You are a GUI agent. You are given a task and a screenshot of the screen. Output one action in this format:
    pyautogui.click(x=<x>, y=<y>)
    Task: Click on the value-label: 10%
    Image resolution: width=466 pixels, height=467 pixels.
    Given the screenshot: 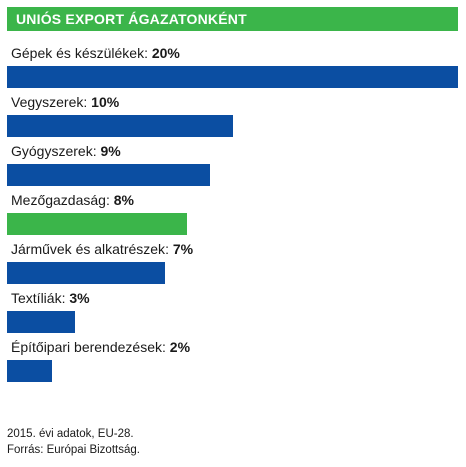 What is the action you would take?
    pyautogui.click(x=105, y=102)
    